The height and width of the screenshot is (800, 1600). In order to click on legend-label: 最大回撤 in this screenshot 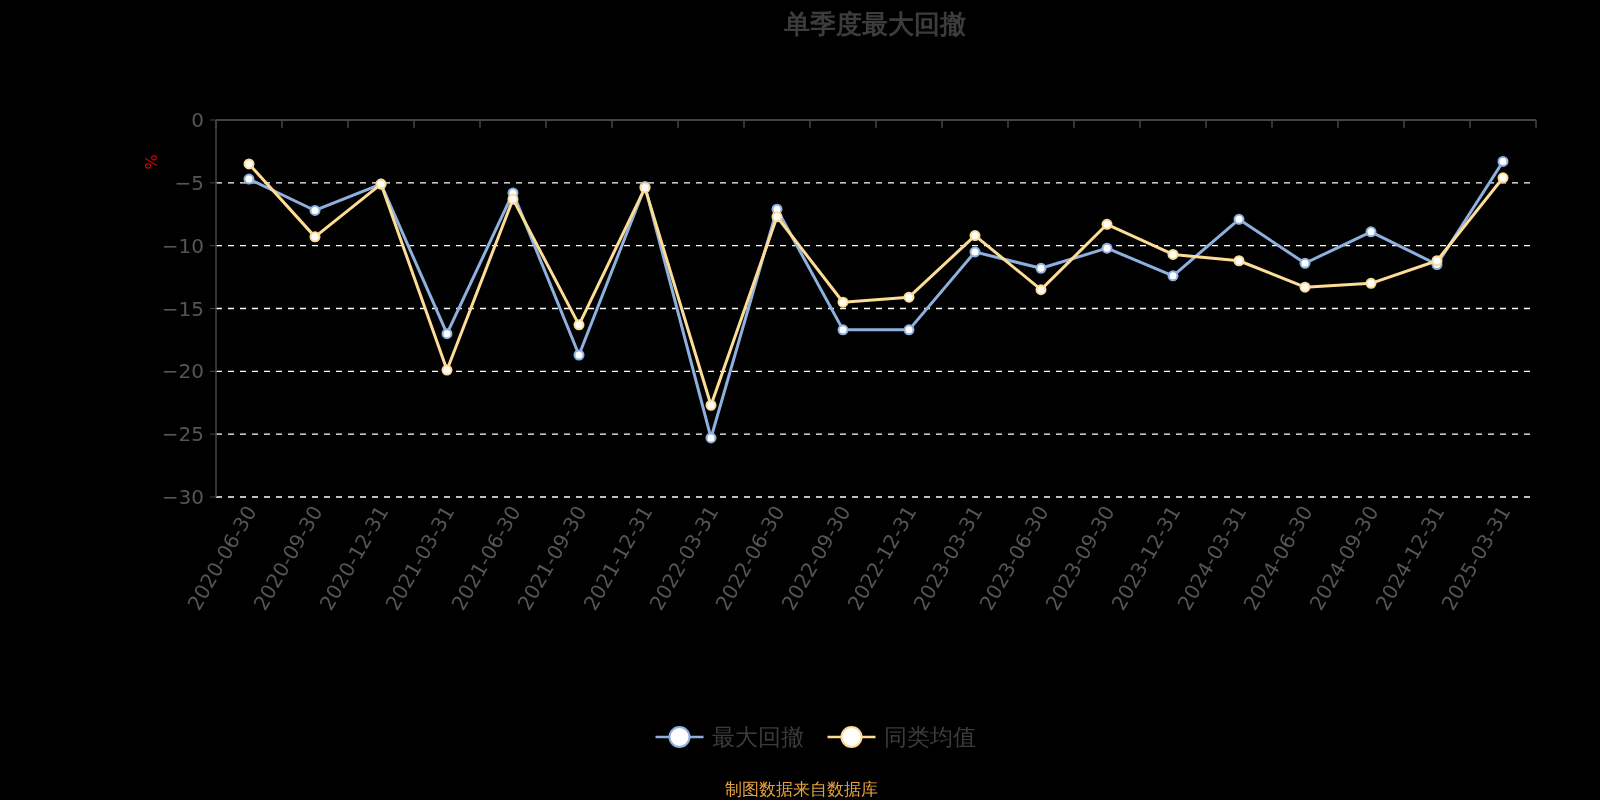, I will do `click(757, 737)`.